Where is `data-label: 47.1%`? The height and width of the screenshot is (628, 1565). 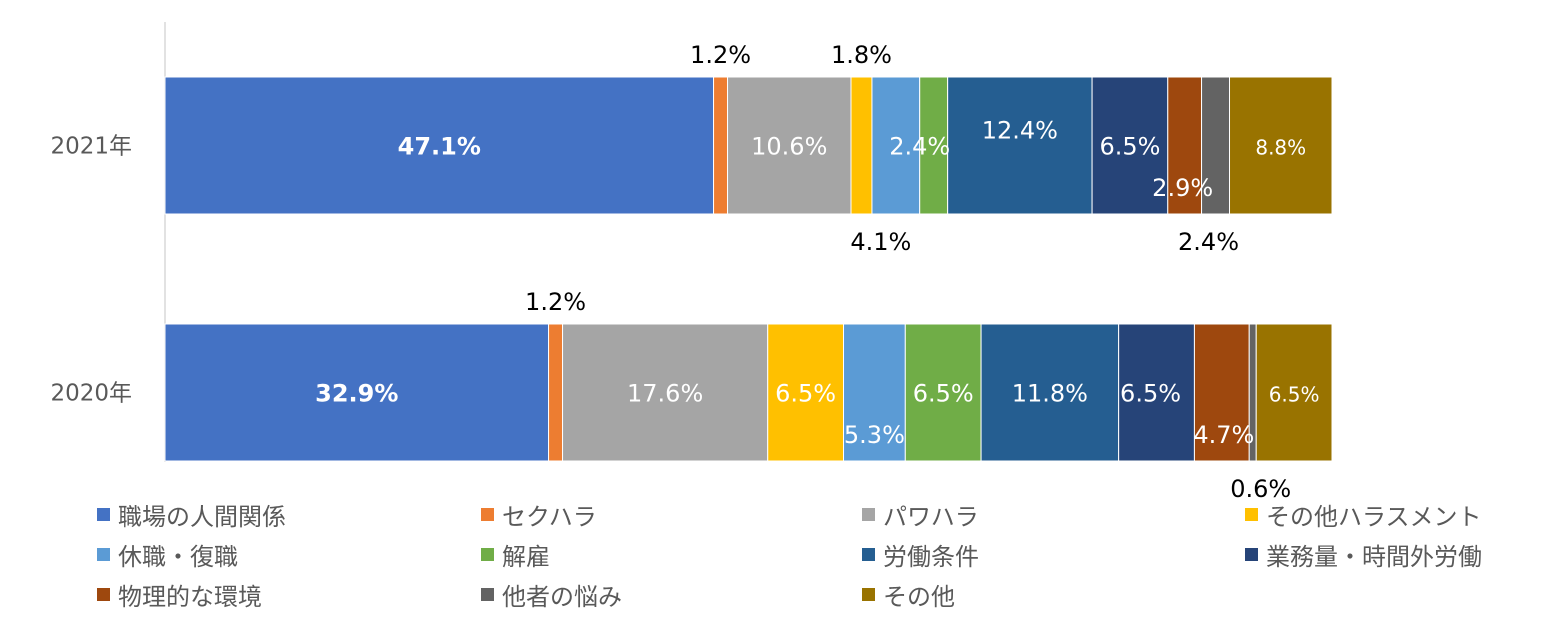 data-label: 47.1% is located at coordinates (439, 147).